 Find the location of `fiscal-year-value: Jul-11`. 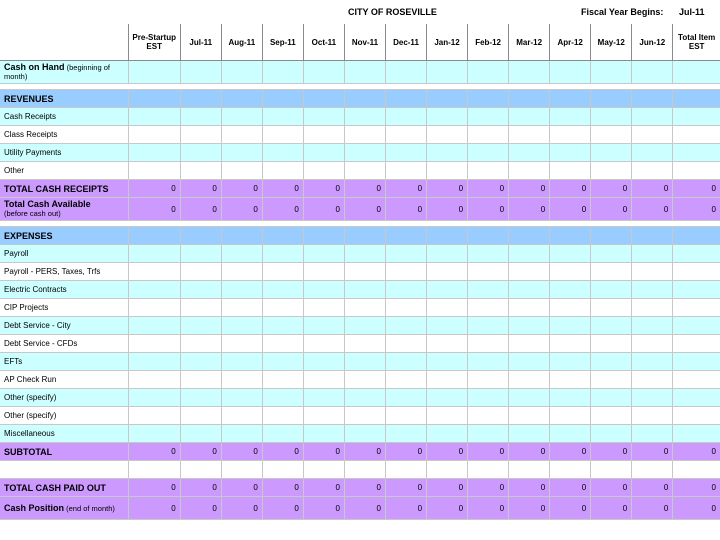

fiscal-year-value: Jul-11 is located at coordinates (692, 12).